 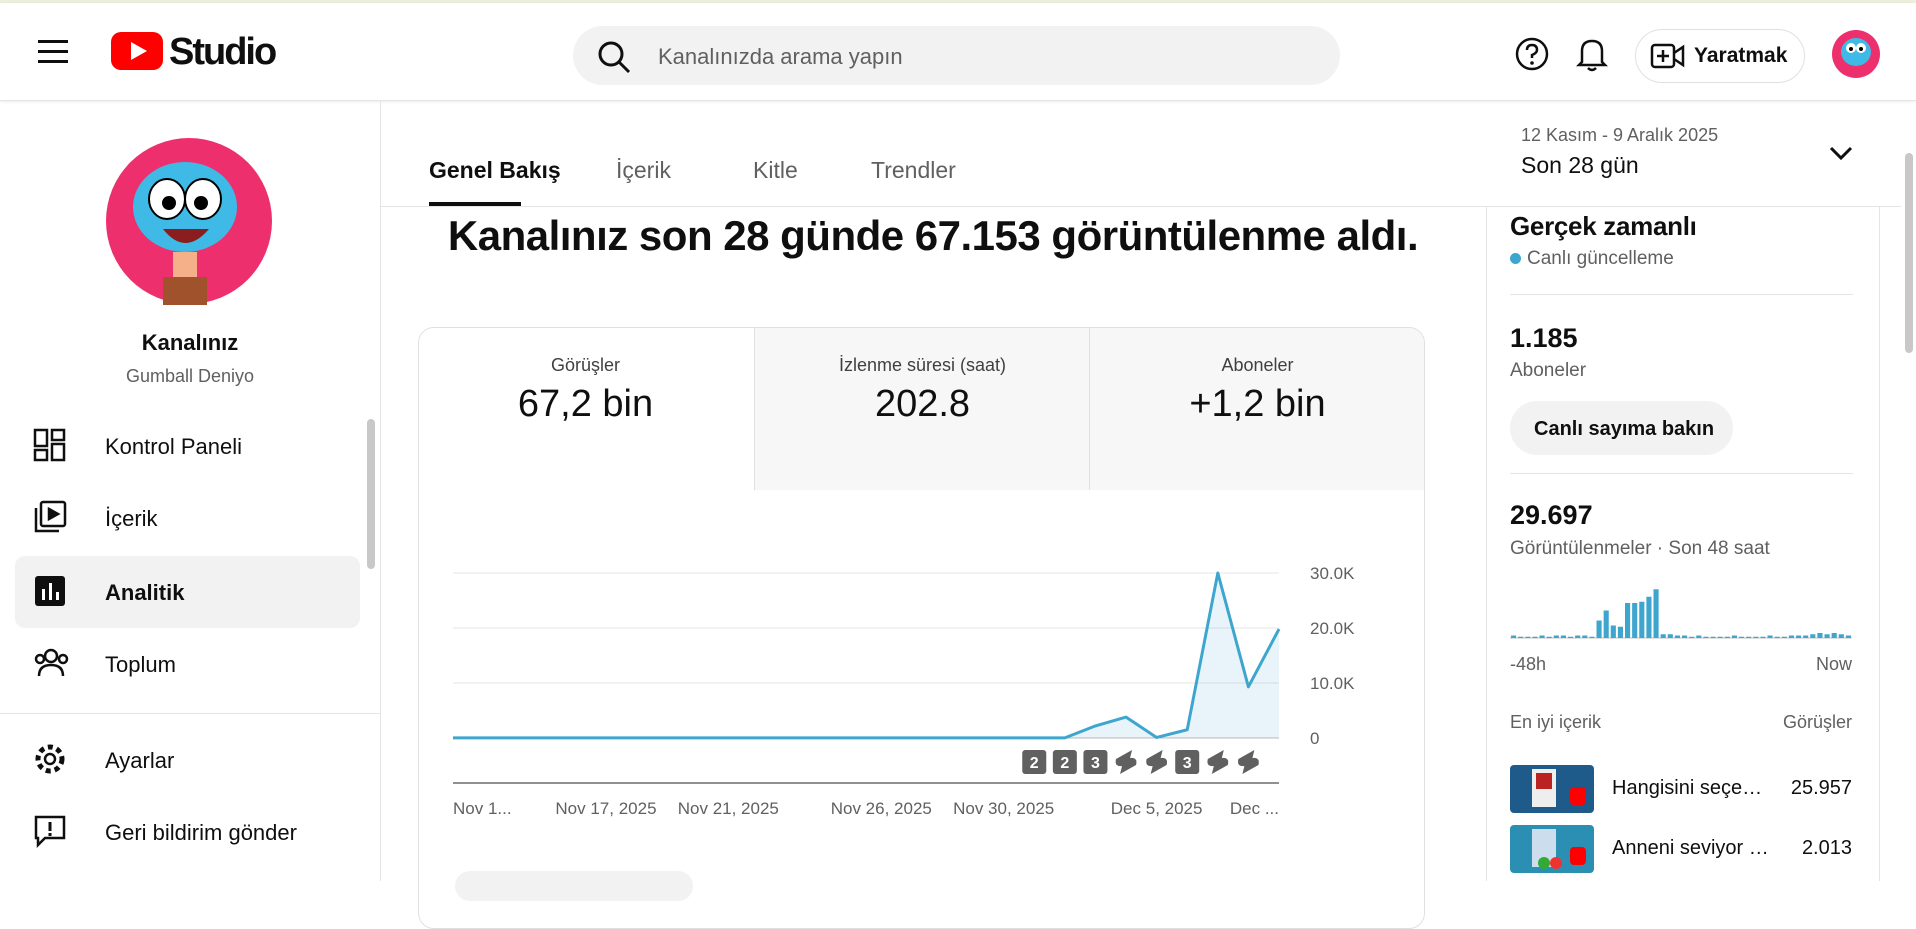 What do you see at coordinates (958, 1) in the screenshot?
I see `top-strip` at bounding box center [958, 1].